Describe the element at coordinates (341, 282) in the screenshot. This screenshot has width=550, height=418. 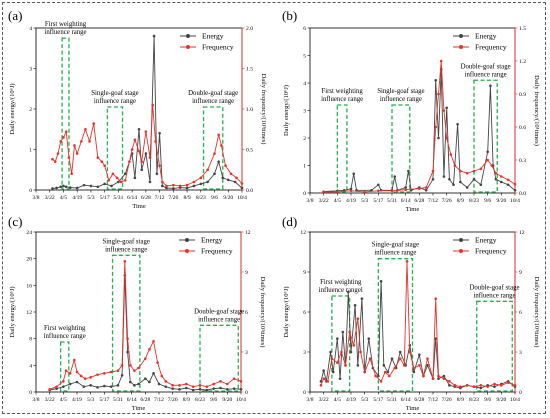
I see `influence-region-label: First weighting` at that location.